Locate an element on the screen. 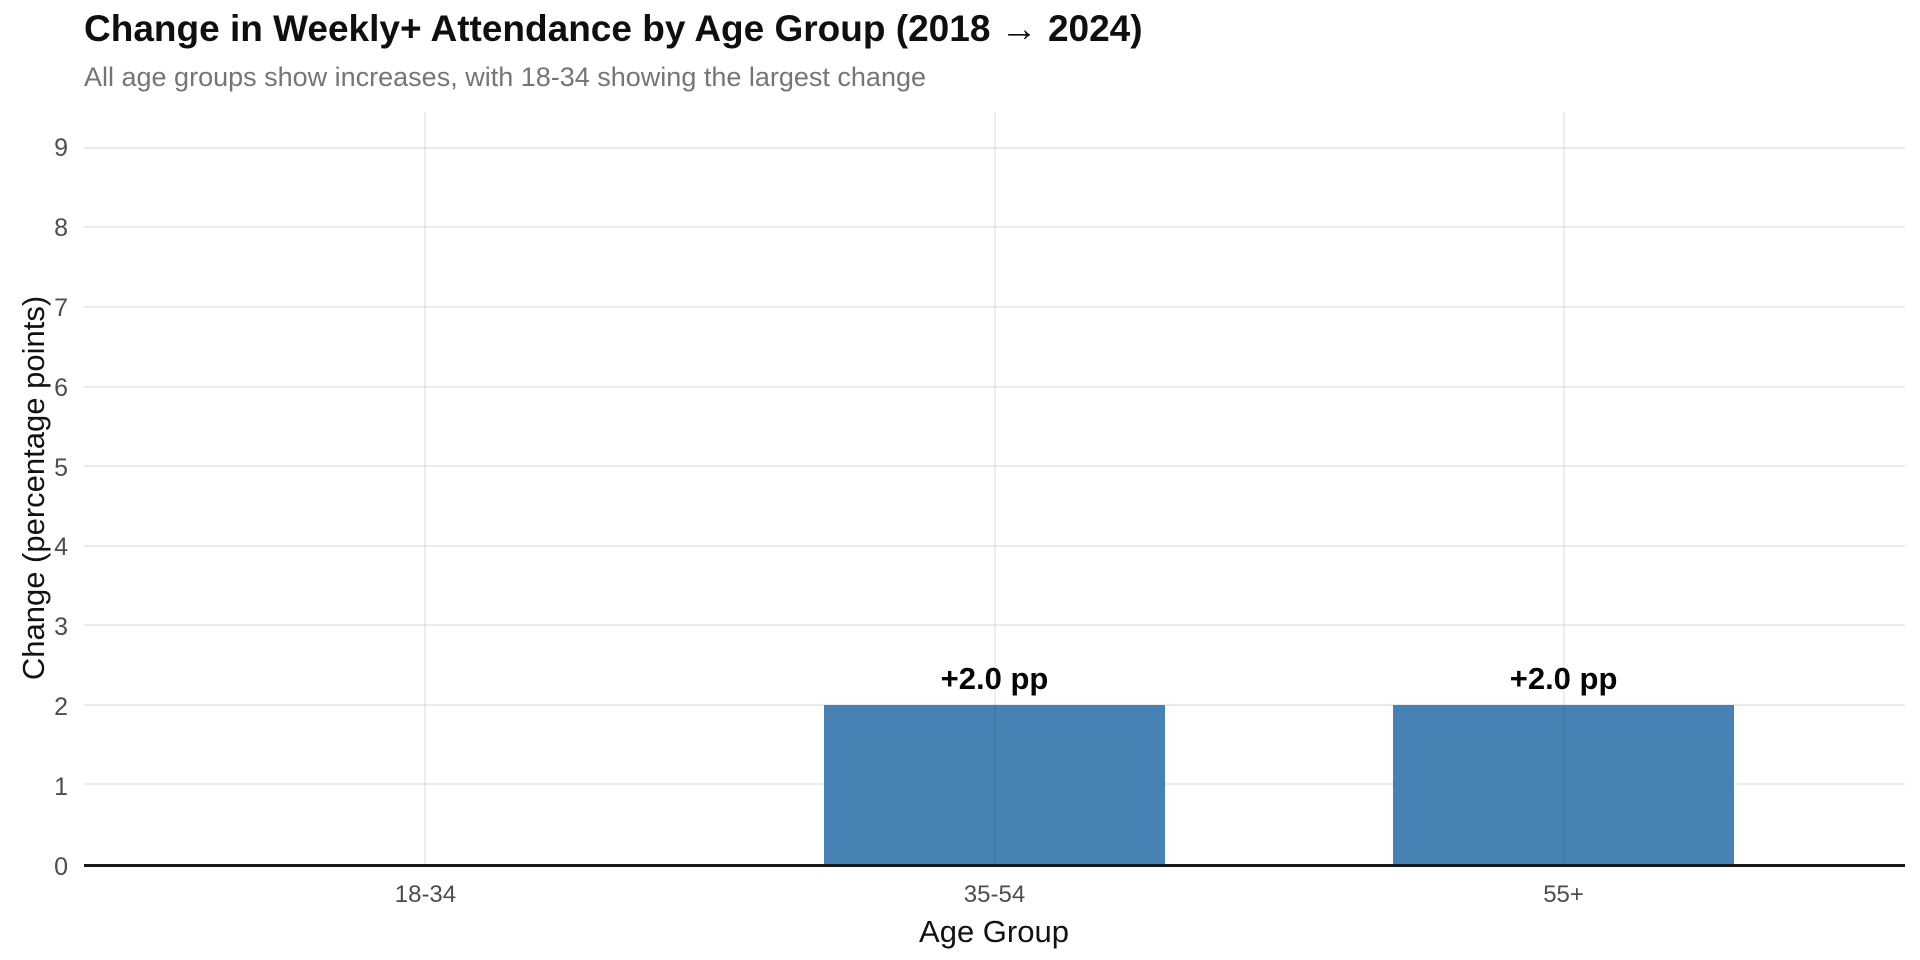 This screenshot has height=960, width=1920. x-tick-label: 35-54 is located at coordinates (994, 894).